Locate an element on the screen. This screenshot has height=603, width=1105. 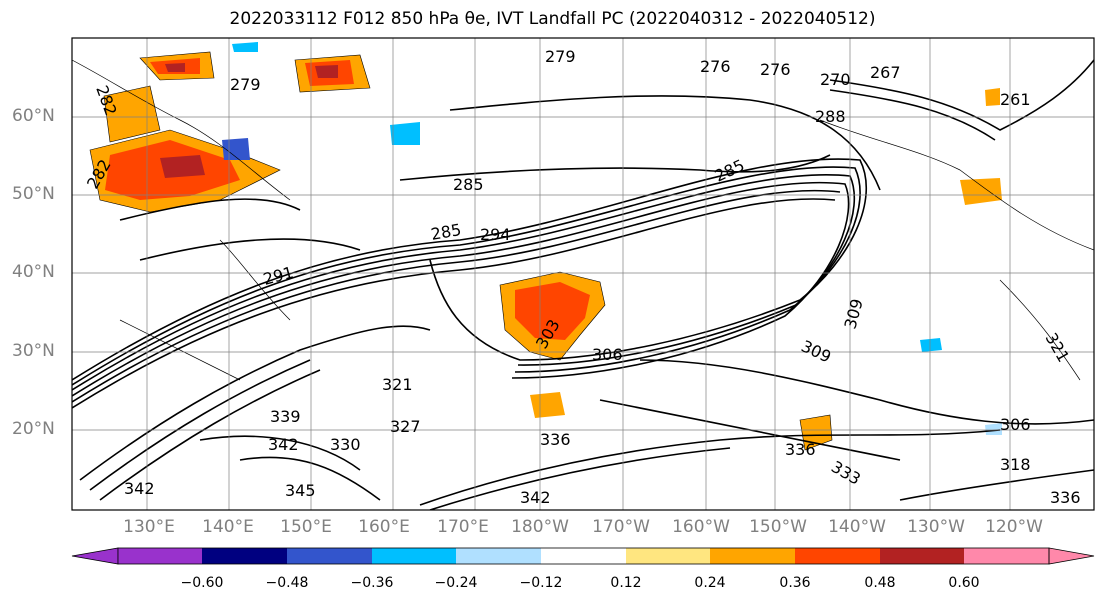
colorbar-tick-label: −0.60 is located at coordinates (202, 583).